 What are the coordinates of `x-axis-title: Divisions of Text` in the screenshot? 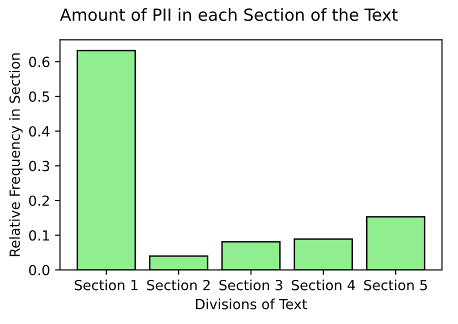 It's located at (251, 304).